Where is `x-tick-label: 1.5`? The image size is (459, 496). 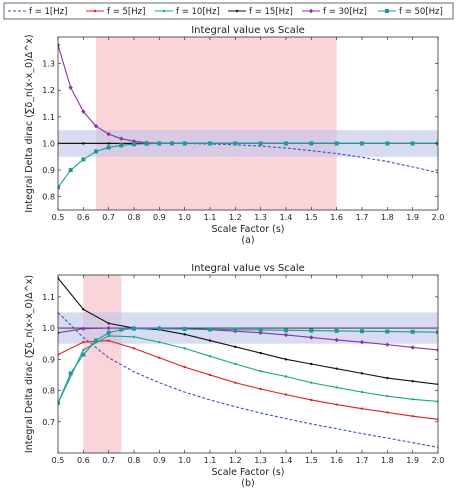 x-tick-label: 1.5 is located at coordinates (311, 460).